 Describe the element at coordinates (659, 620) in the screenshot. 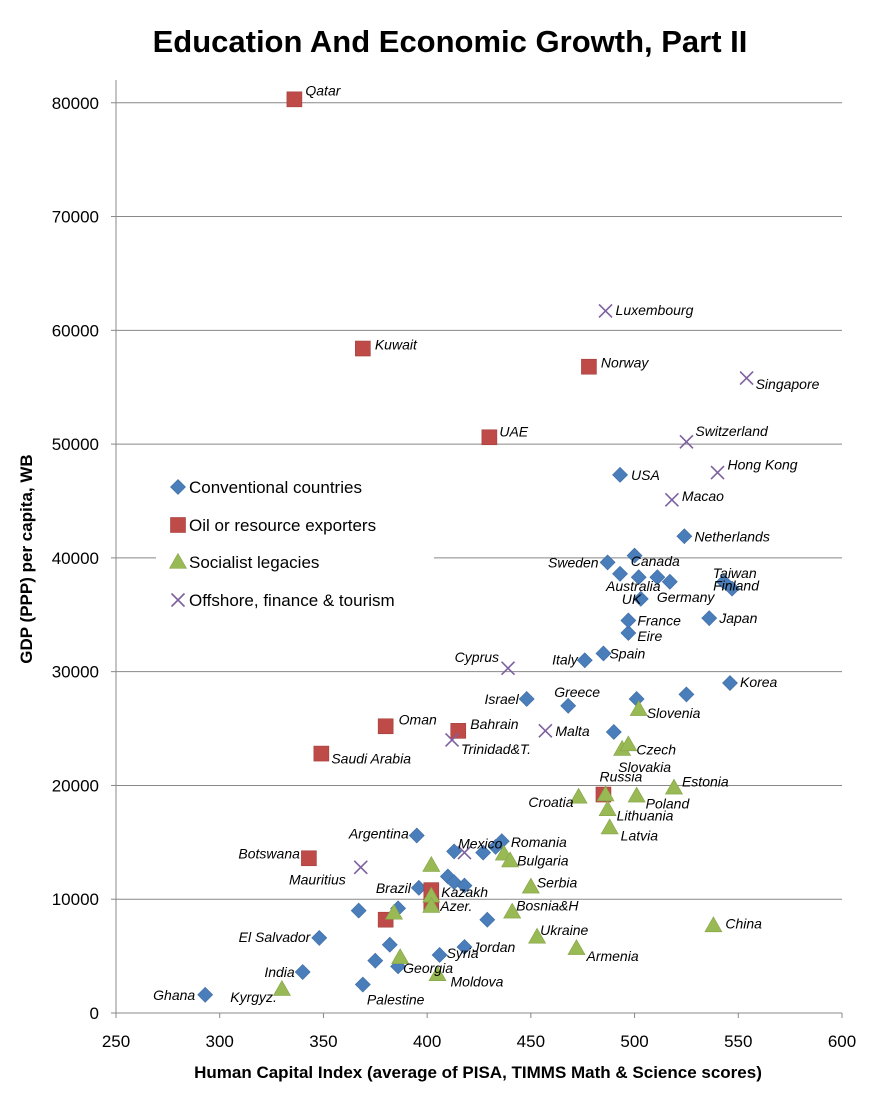

I see `point-label: France` at that location.